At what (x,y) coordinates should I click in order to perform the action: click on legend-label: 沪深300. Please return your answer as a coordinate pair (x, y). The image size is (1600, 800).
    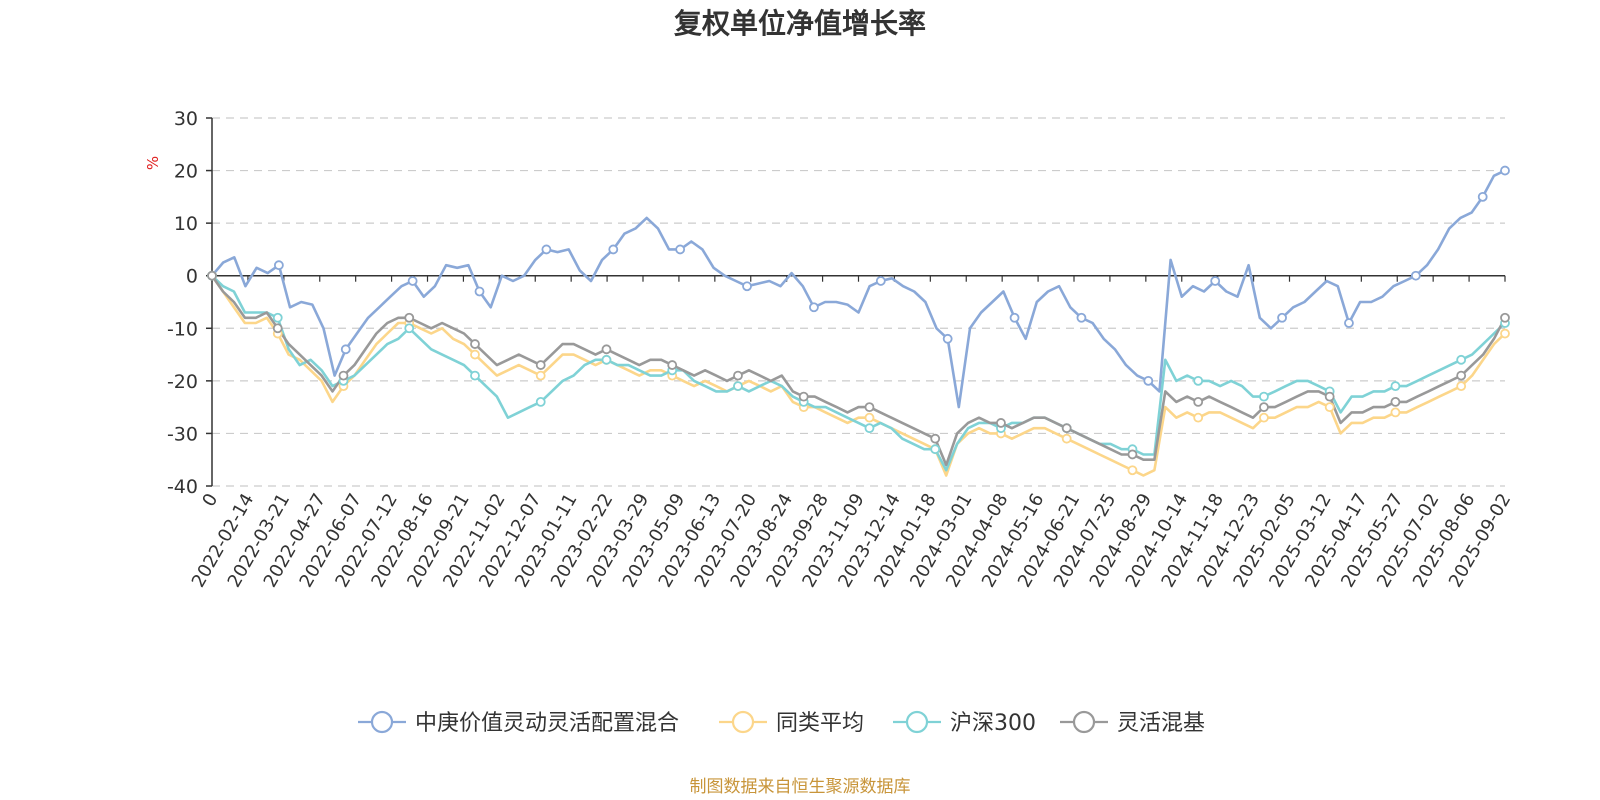
    Looking at the image, I should click on (993, 723).